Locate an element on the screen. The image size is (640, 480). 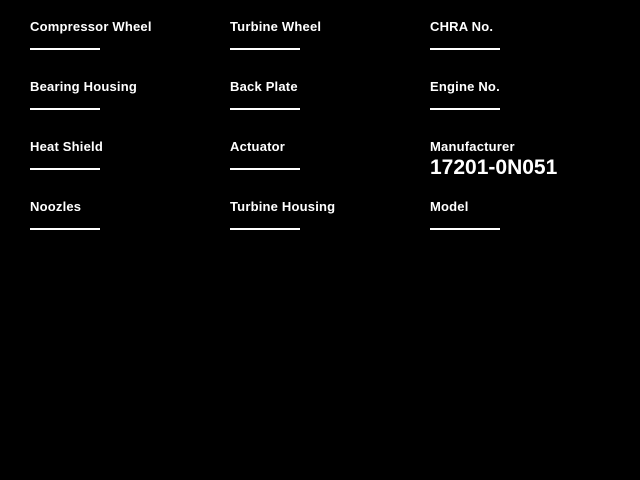
field-actuator: Actuator is located at coordinates (330, 150).